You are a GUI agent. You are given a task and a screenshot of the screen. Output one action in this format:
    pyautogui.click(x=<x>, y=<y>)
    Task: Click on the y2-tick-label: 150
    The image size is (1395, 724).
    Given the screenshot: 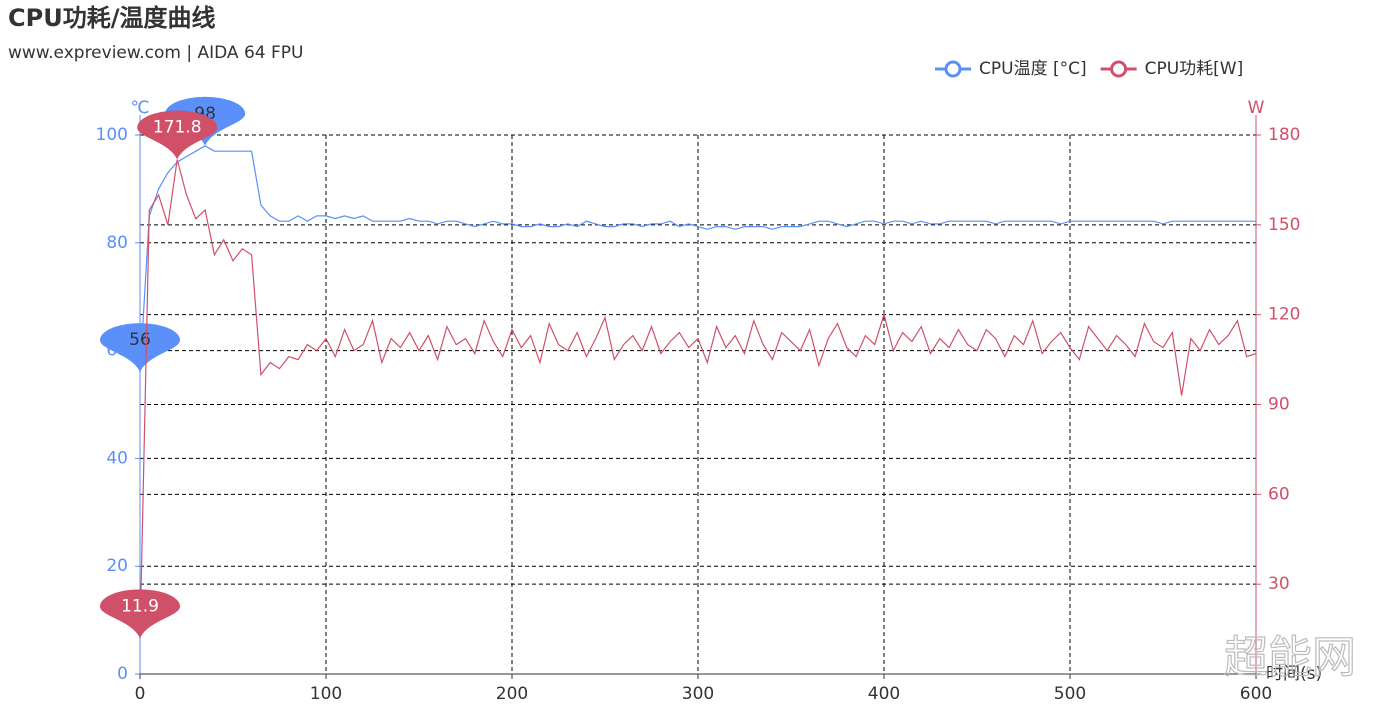 What is the action you would take?
    pyautogui.click(x=1284, y=225)
    